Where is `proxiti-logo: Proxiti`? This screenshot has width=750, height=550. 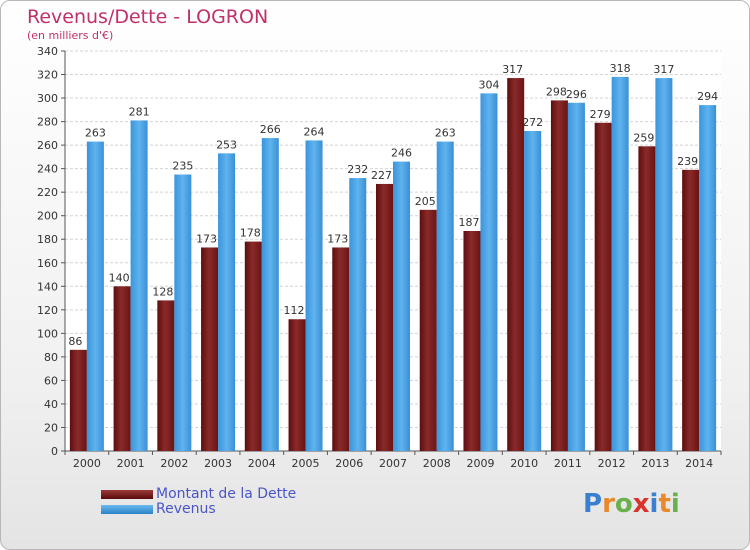
proxiti-logo: Proxiti is located at coordinates (631, 504).